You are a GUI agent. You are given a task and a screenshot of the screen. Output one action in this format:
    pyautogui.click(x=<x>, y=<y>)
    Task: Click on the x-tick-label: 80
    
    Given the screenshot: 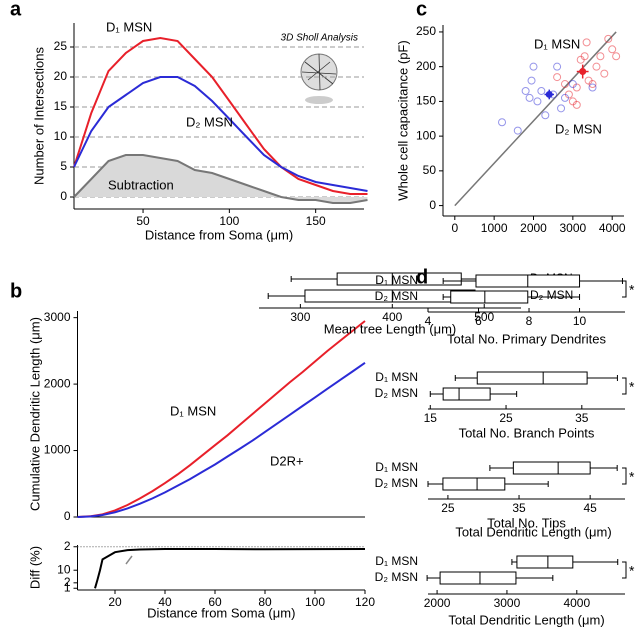 What is the action you would take?
    pyautogui.click(x=265, y=602)
    